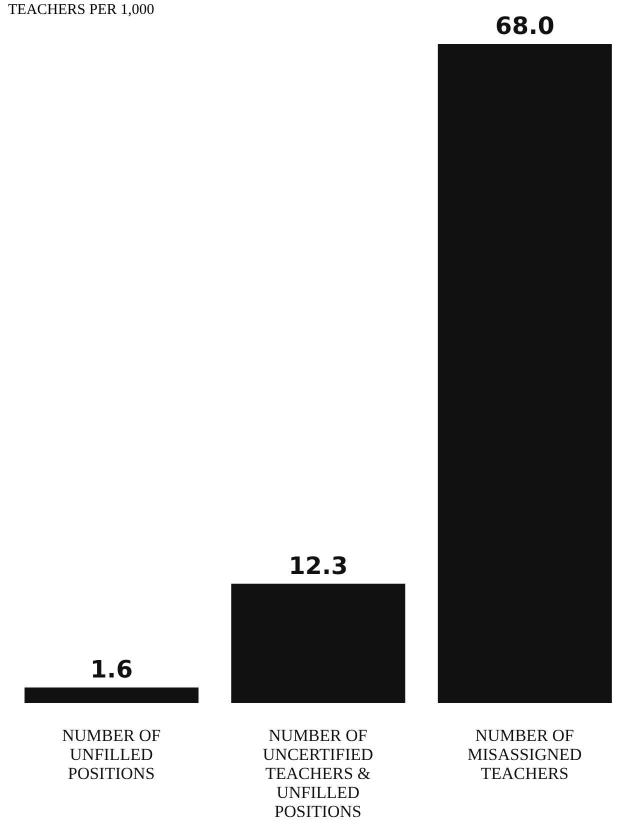 Image resolution: width=636 pixels, height=831 pixels. Describe the element at coordinates (318, 566) in the screenshot. I see `data-label: 12.3` at that location.